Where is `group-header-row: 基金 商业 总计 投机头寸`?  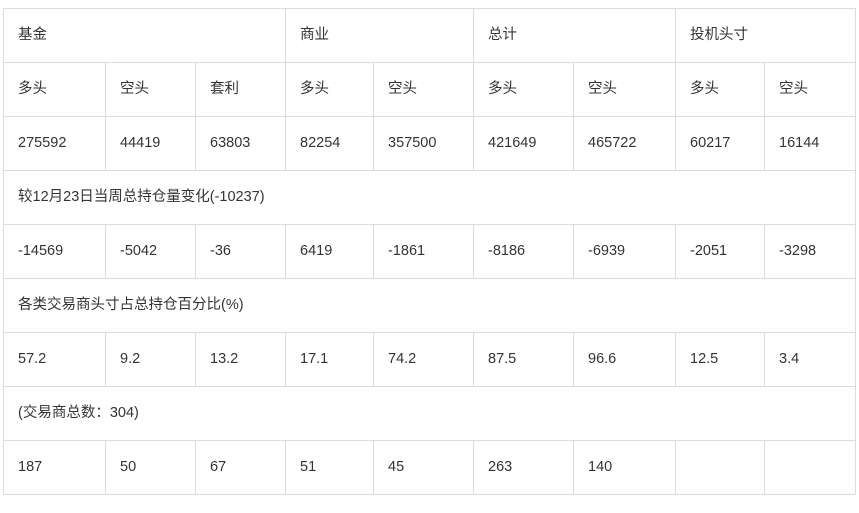 group-header-row: 基金 商业 总计 投机头寸 is located at coordinates (429, 35).